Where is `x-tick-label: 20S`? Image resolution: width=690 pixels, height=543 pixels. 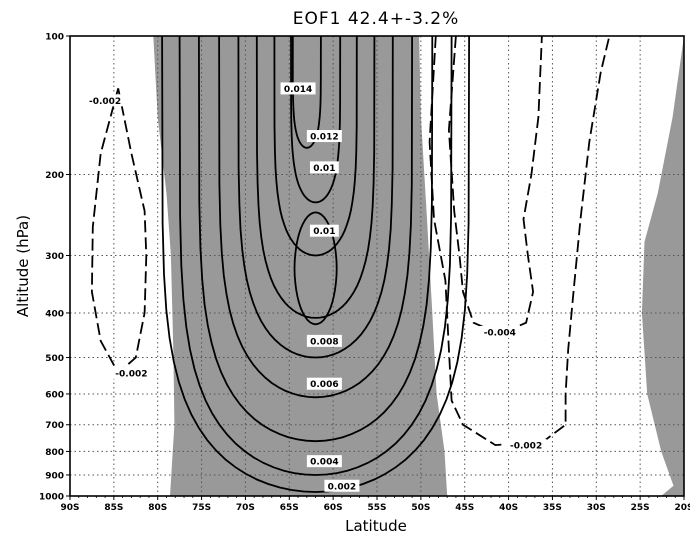 x-tick-label: 20S is located at coordinates (682, 508).